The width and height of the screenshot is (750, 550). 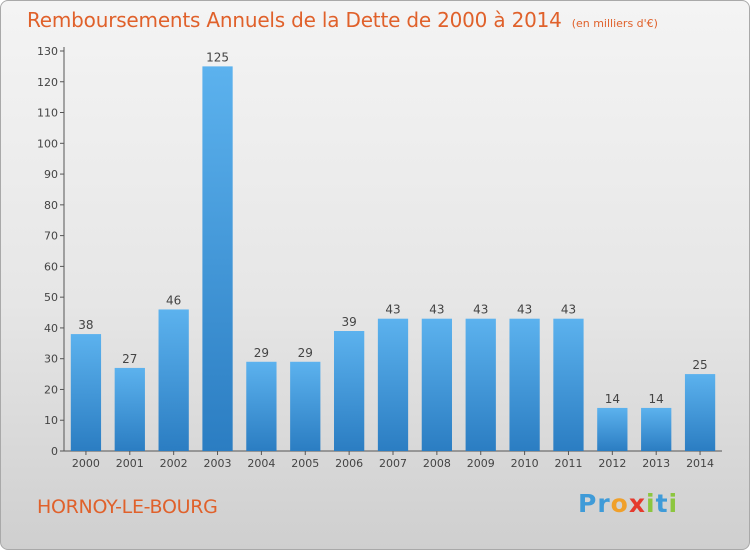 What do you see at coordinates (393, 384) in the screenshot?
I see `bar-2007` at bounding box center [393, 384].